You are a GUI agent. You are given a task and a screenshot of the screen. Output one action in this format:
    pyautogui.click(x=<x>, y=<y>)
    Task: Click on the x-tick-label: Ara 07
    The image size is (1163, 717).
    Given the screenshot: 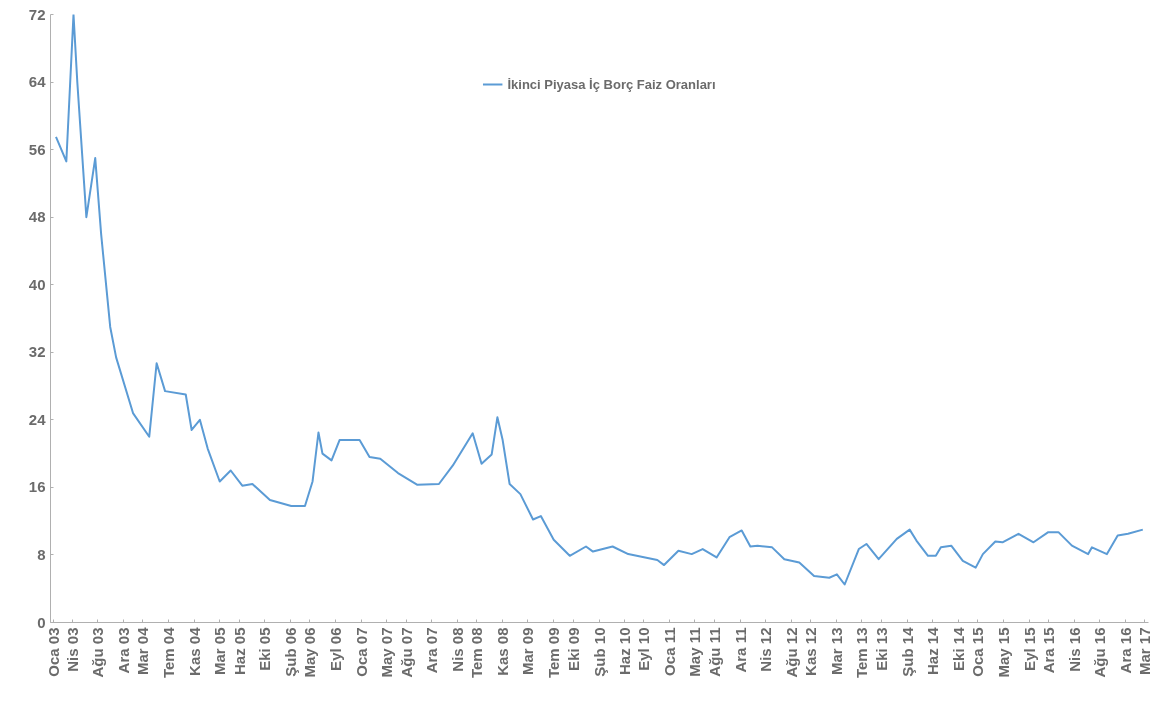 What is the action you would take?
    pyautogui.click(x=432, y=650)
    